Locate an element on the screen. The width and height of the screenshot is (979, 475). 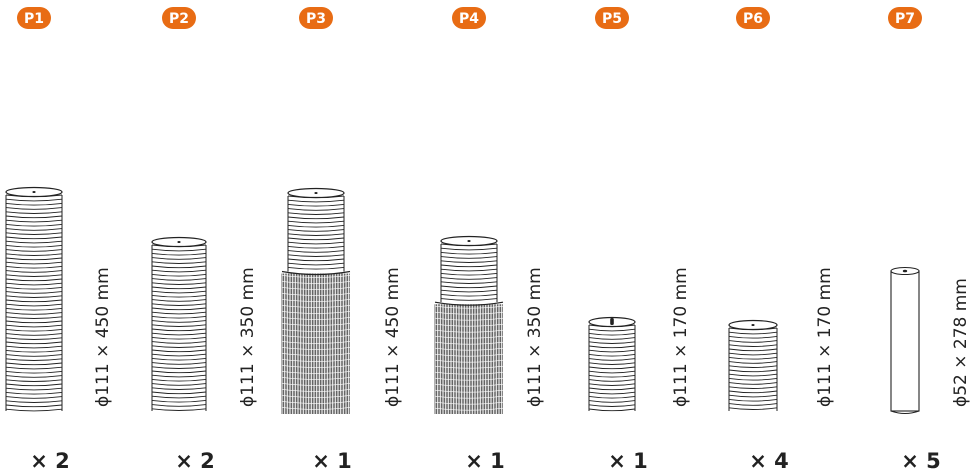
part-badge: P4 is located at coordinates (469, 18).